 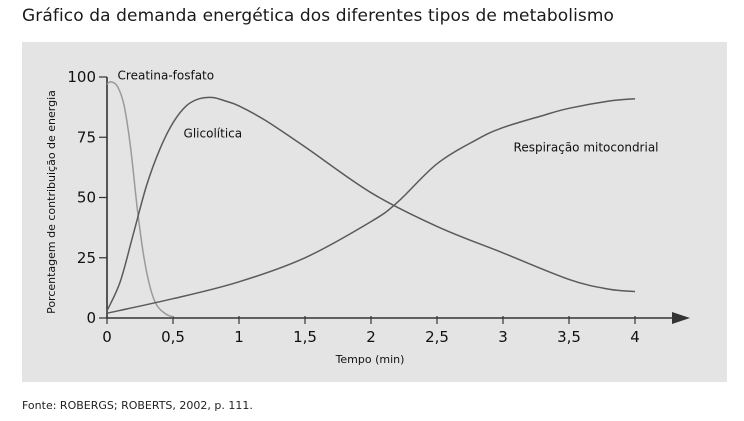 What do you see at coordinates (370, 359) in the screenshot?
I see `x-axis-title: Tempo (min)` at bounding box center [370, 359].